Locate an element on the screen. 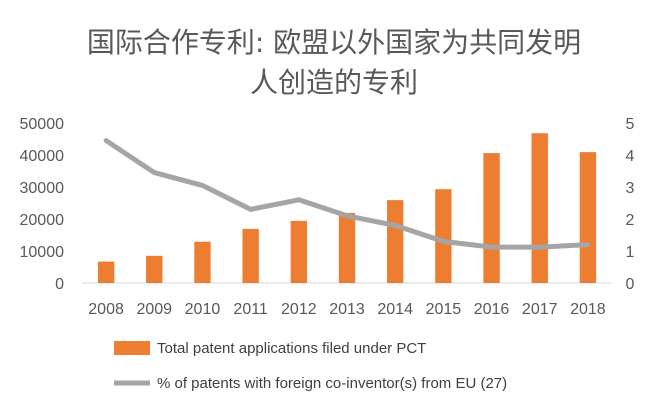 The image size is (668, 412). x-axis-tick-label: 2011 is located at coordinates (250, 309).